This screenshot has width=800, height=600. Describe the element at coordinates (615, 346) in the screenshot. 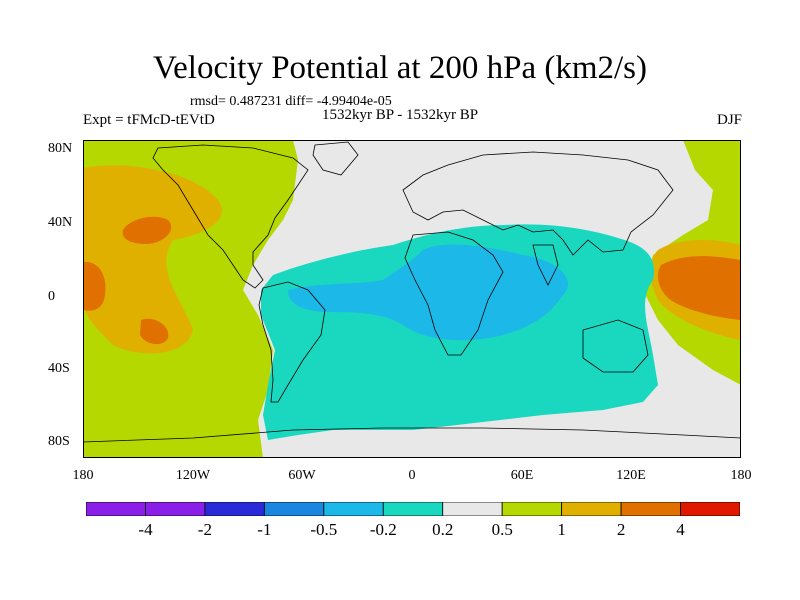

I see `australia-outline` at that location.